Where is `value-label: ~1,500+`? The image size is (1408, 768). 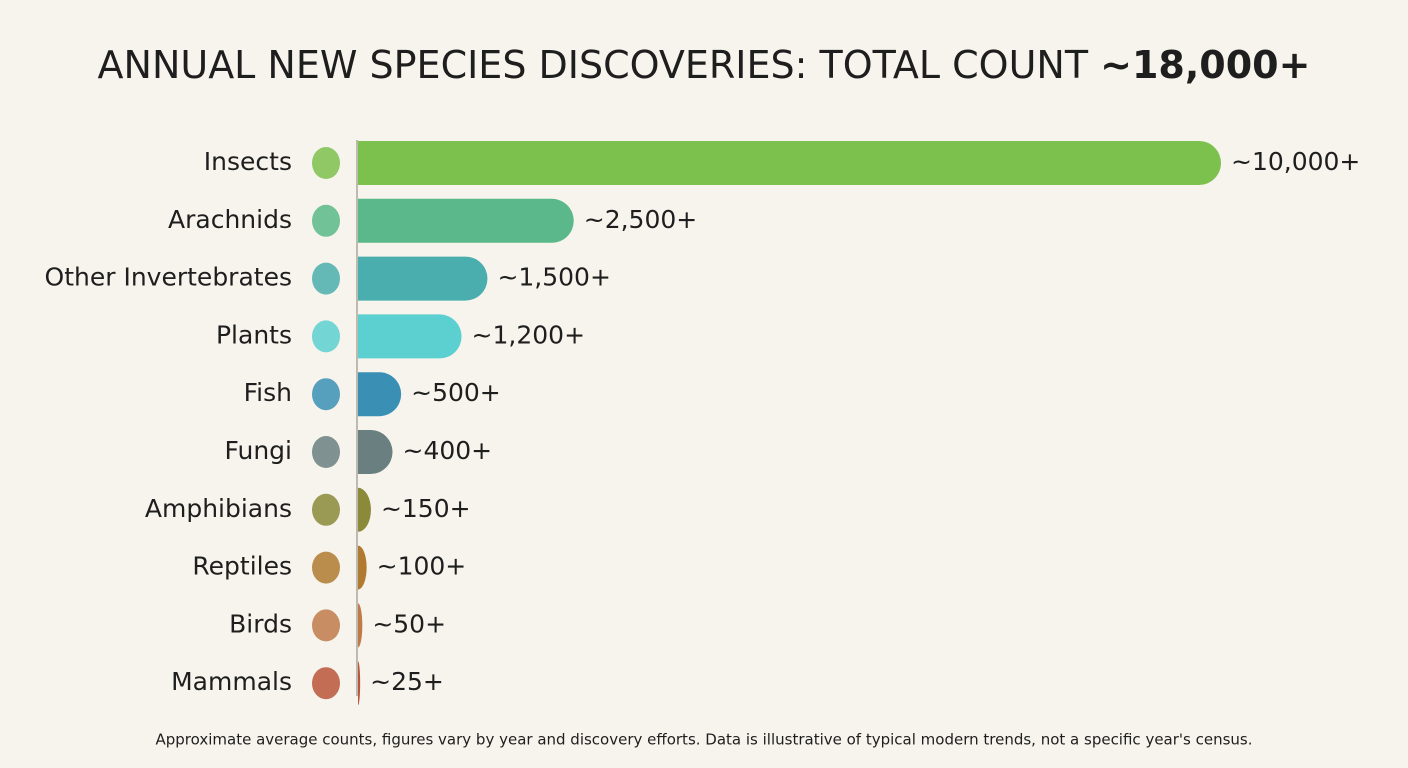 value-label: ~1,500+ is located at coordinates (553, 277).